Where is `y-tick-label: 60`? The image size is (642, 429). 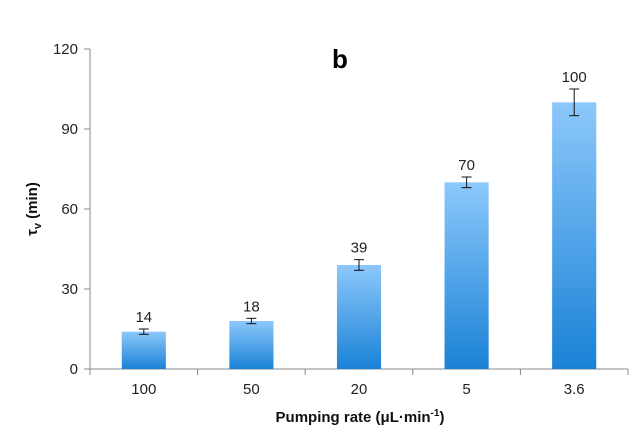 y-tick-label: 60 is located at coordinates (69, 209).